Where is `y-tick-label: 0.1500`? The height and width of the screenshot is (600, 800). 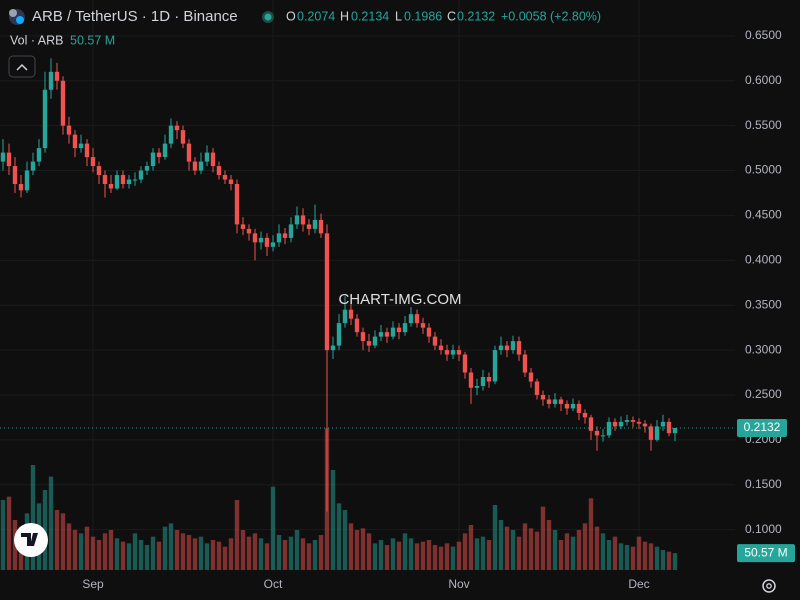 y-tick-label: 0.1500 is located at coordinates (763, 484).